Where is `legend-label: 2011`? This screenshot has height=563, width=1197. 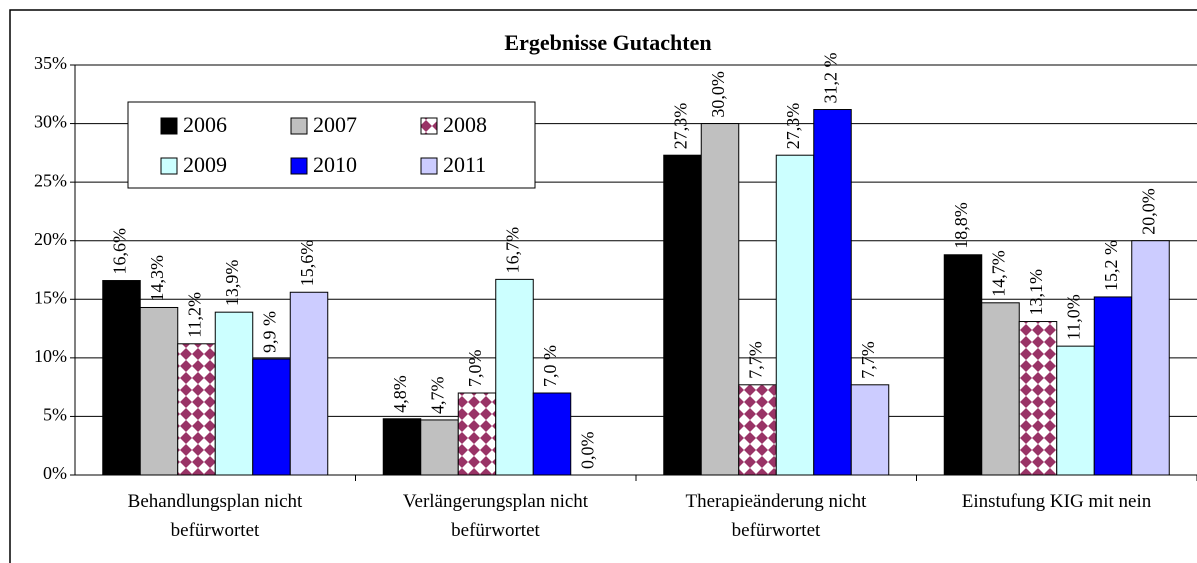 legend-label: 2011 is located at coordinates (464, 164).